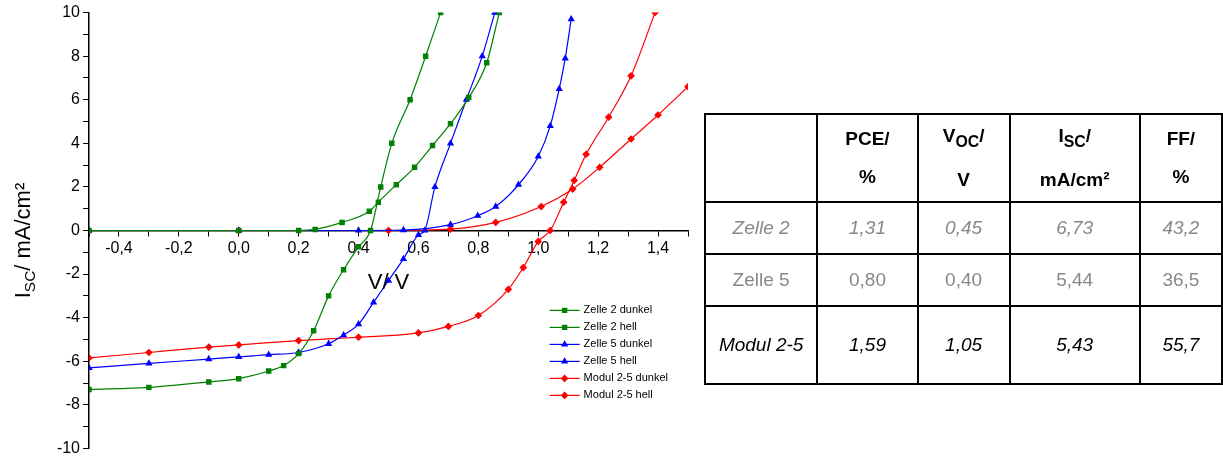  What do you see at coordinates (761, 344) in the screenshot?
I see `category-label: Modul 2-5` at bounding box center [761, 344].